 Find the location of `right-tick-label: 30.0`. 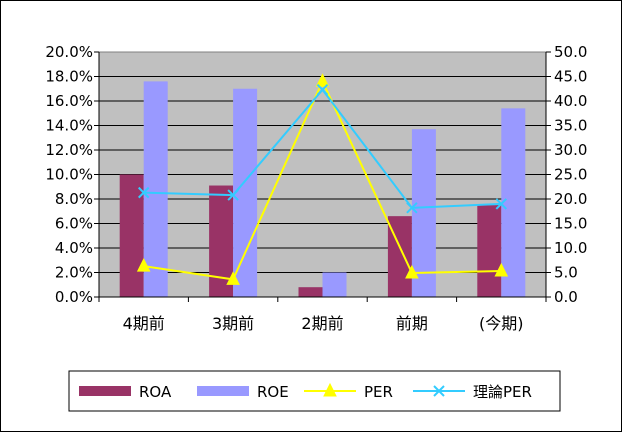

right-tick-label: 30.0 is located at coordinates (570, 150).